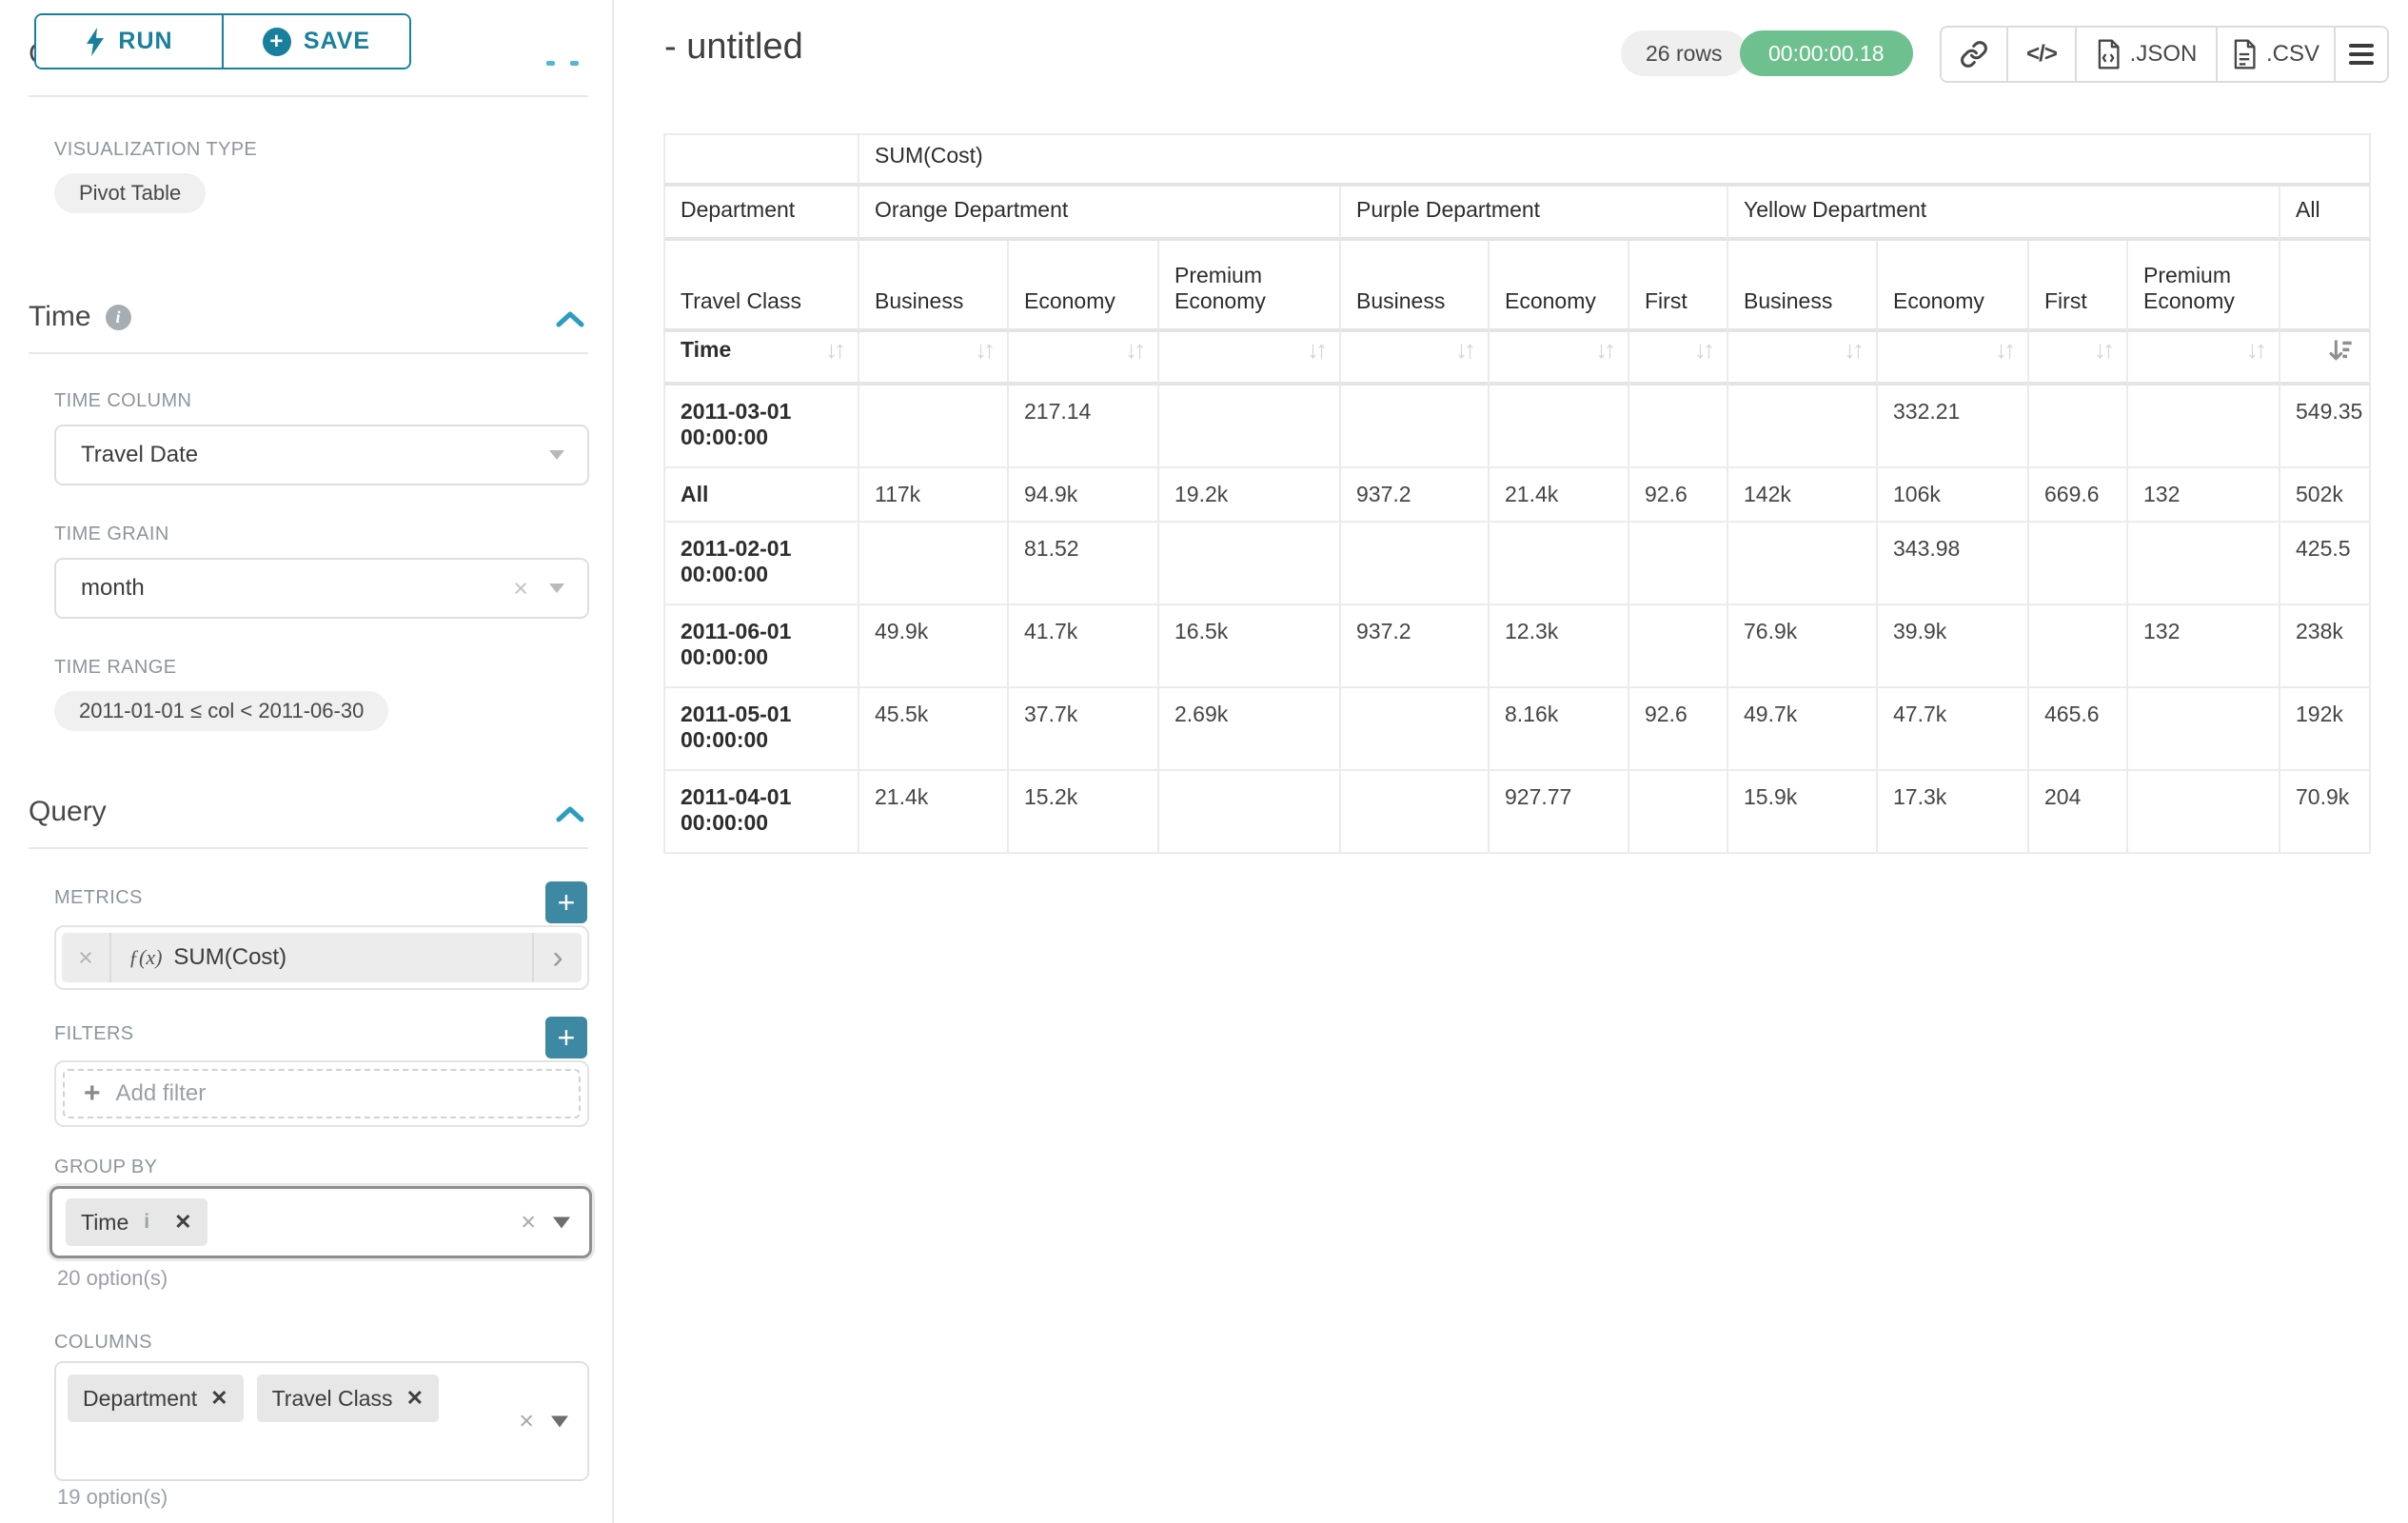 The image size is (2408, 1523). I want to click on visualization-type-pill: Pivot Table, so click(130, 193).